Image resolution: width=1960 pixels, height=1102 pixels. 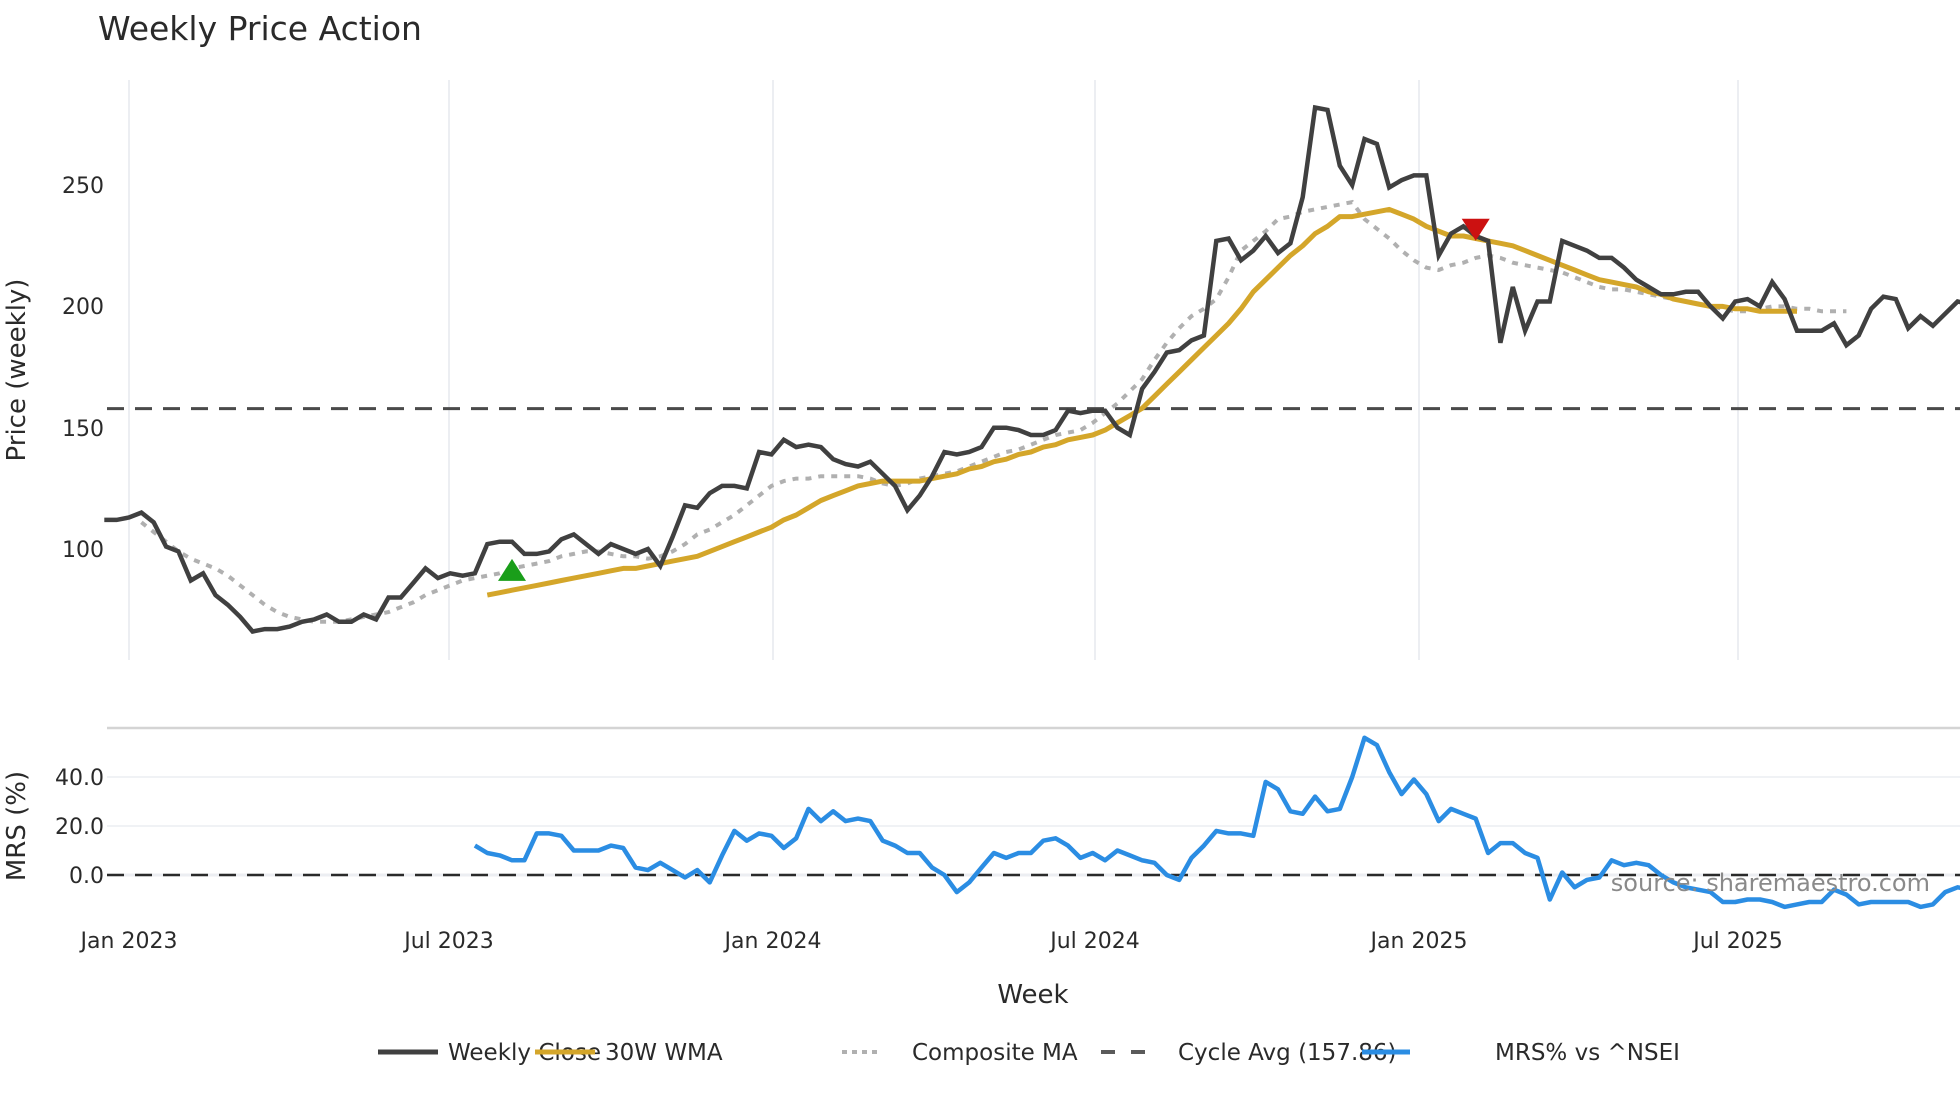 What do you see at coordinates (83, 550) in the screenshot?
I see `price-tick-100: 100` at bounding box center [83, 550].